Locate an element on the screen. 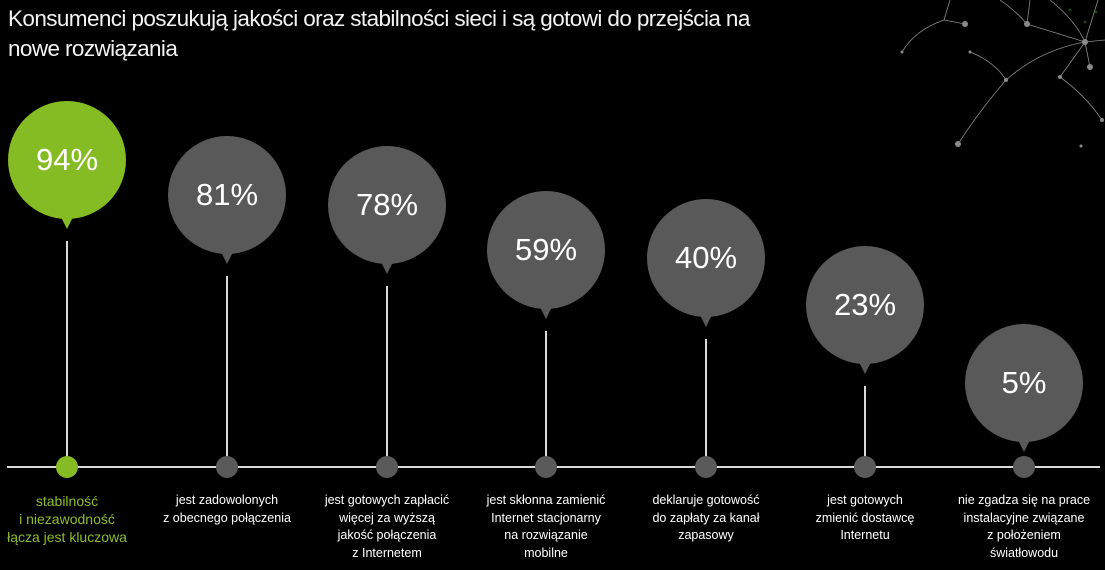  item-label-line: jest gotowych is located at coordinates (865, 500).